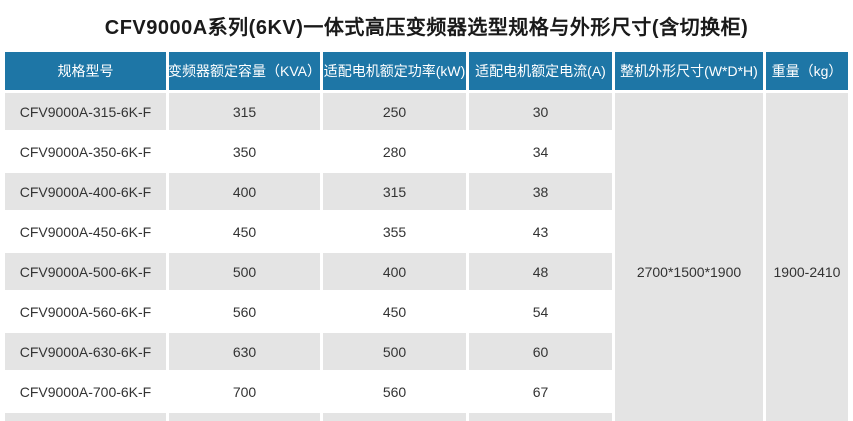 This screenshot has width=853, height=421. What do you see at coordinates (807, 71) in the screenshot?
I see `column-header-weight: 重量（kg）` at bounding box center [807, 71].